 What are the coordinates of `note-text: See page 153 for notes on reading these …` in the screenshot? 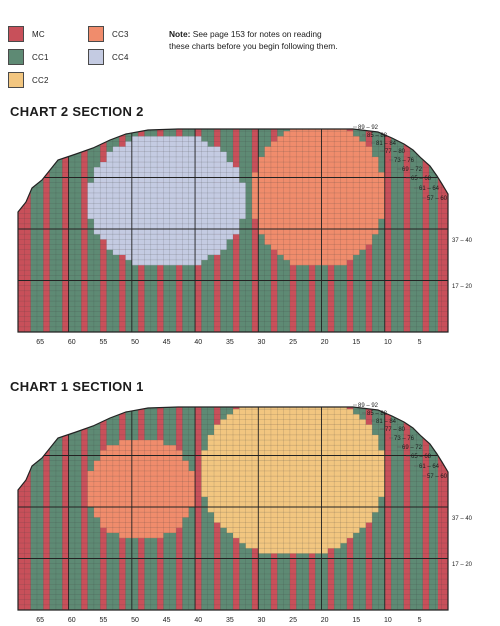 It's located at (253, 40).